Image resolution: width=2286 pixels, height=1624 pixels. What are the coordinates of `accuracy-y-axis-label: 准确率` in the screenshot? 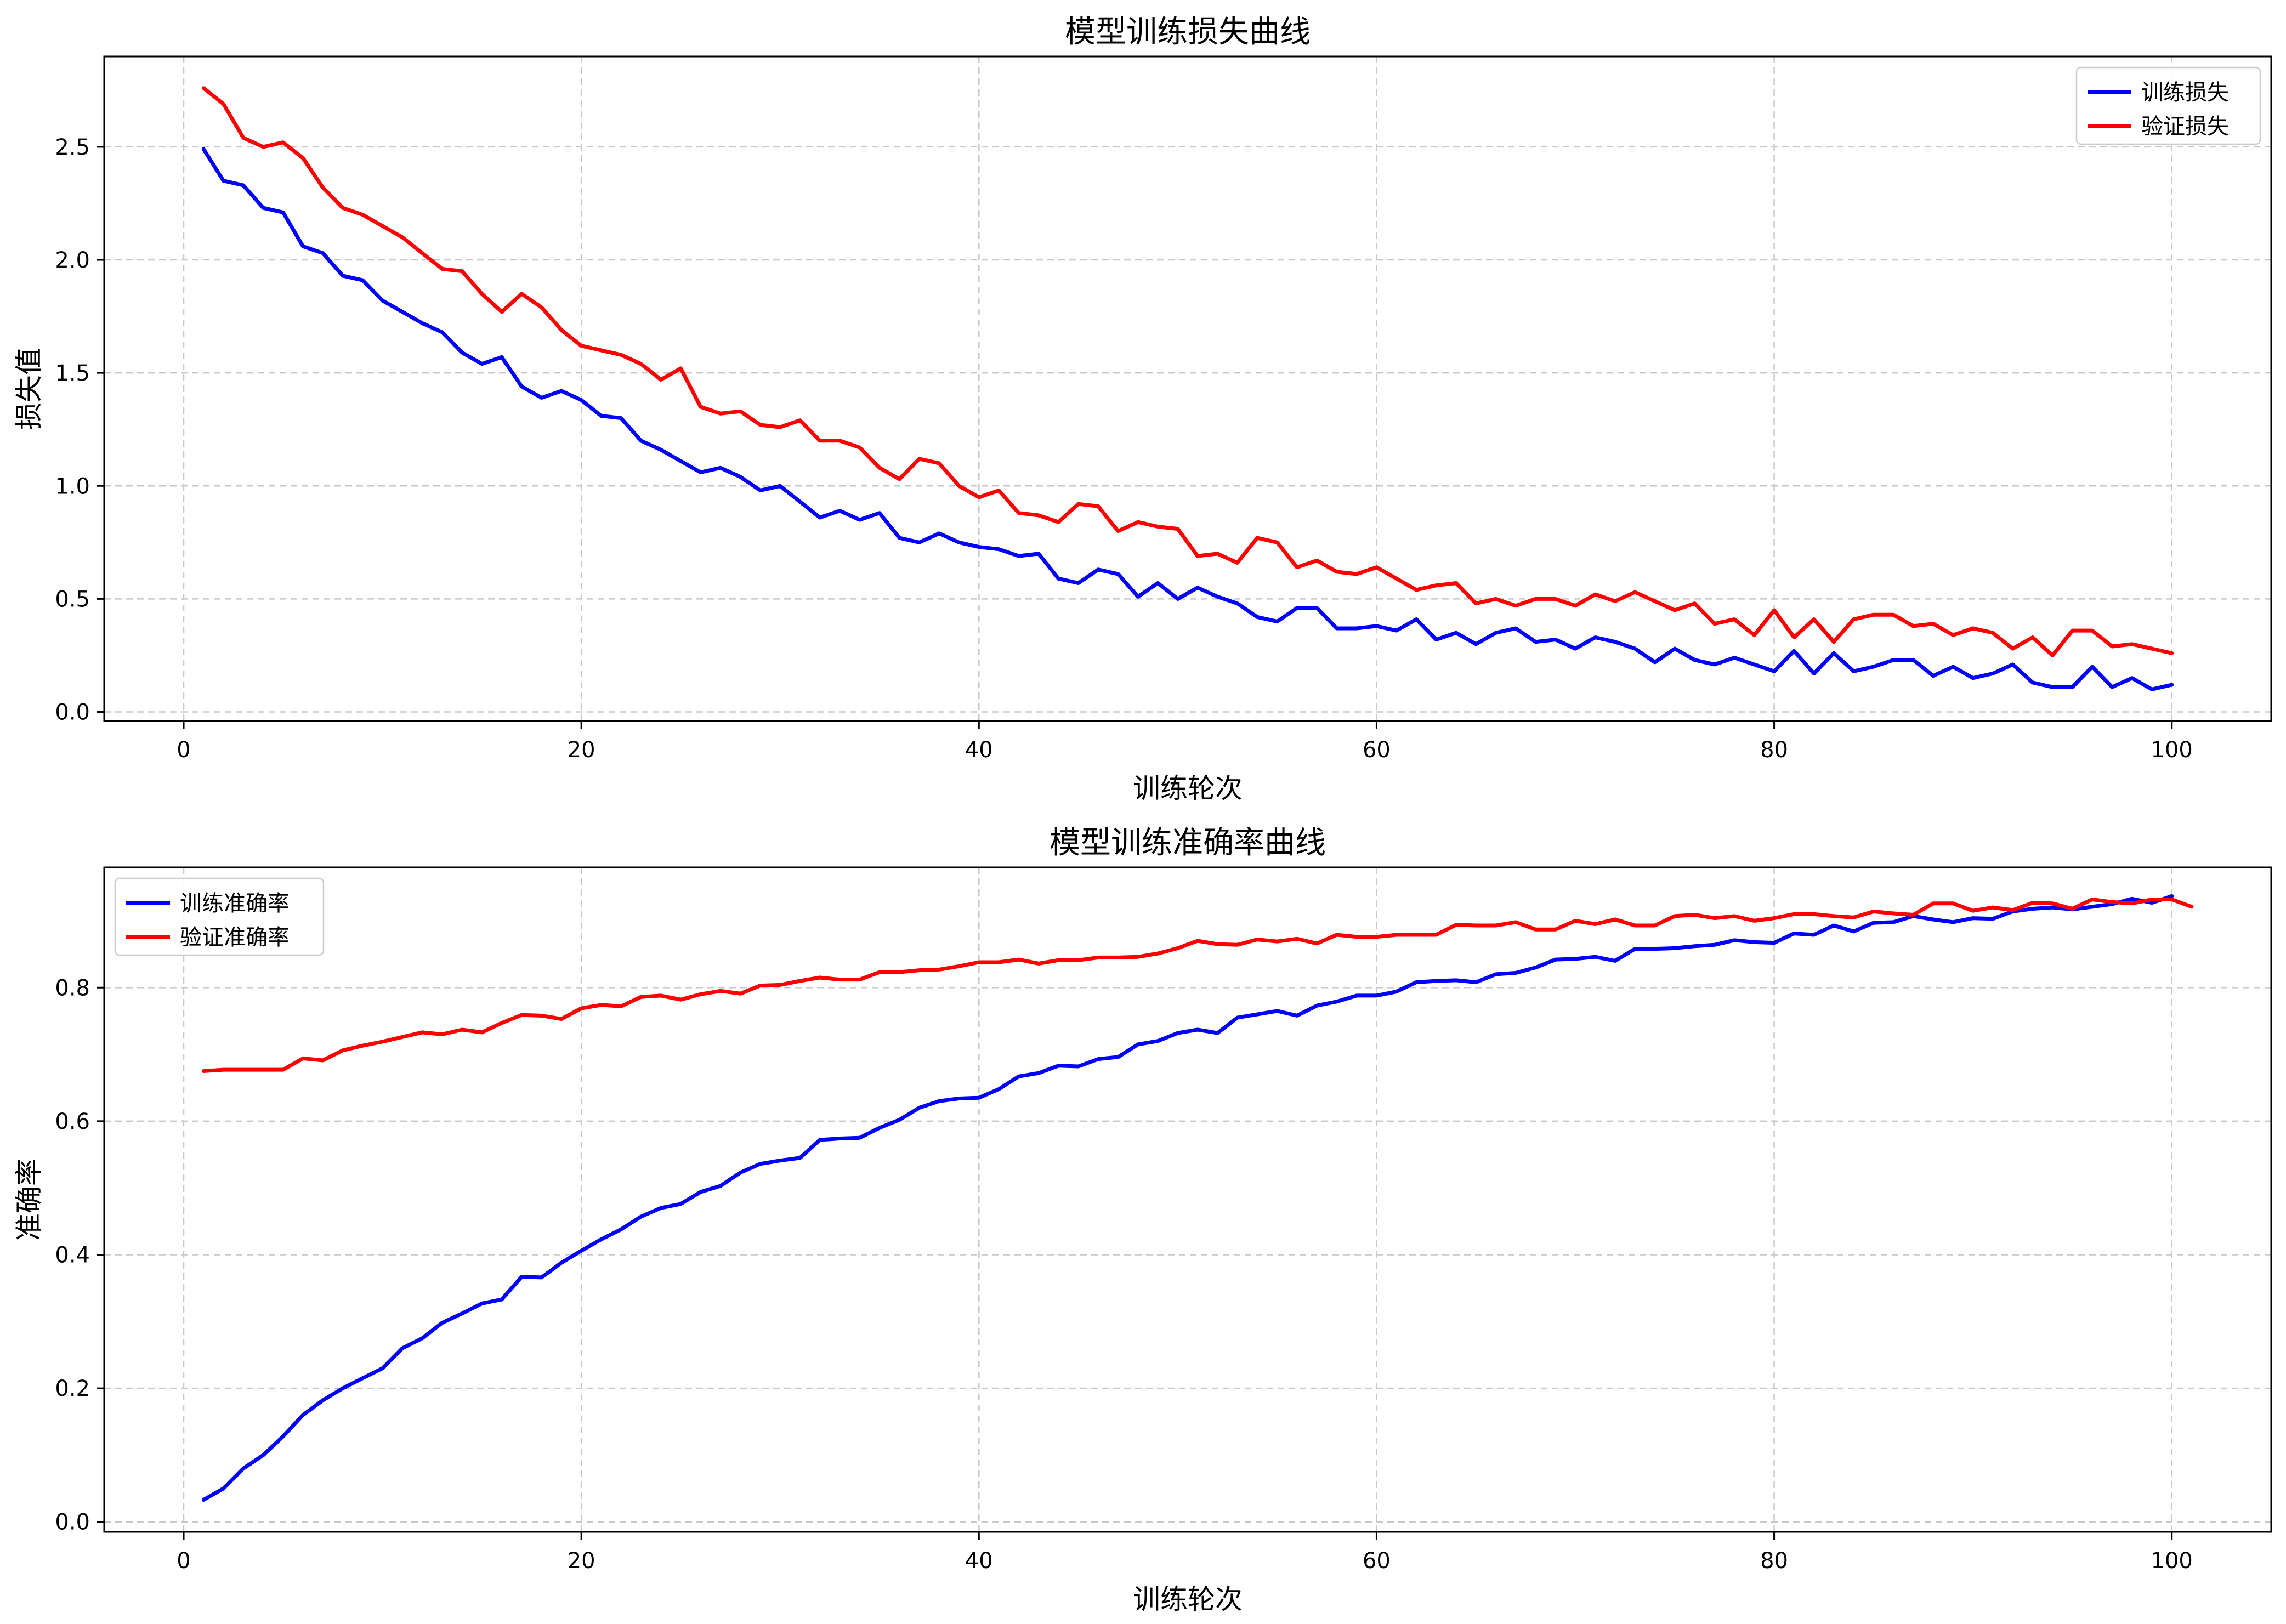 It's located at (29, 1200).